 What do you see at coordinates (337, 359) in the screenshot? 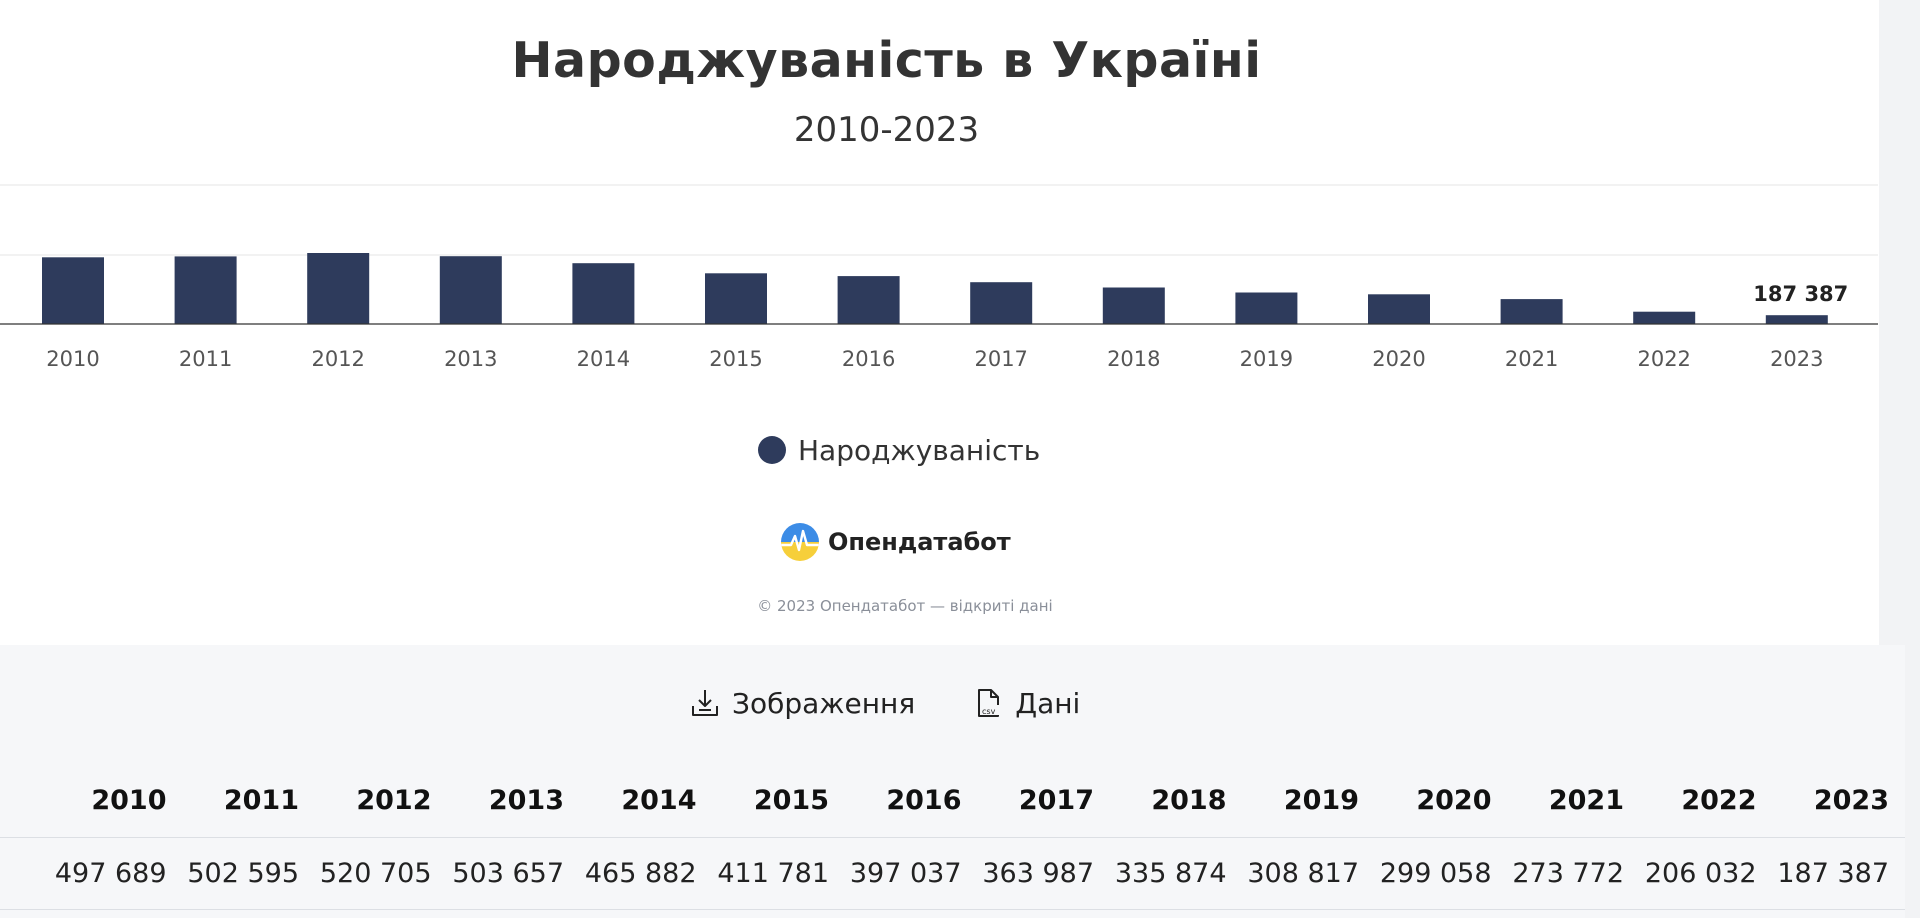
I see `x-tick-2012: 2012` at bounding box center [337, 359].